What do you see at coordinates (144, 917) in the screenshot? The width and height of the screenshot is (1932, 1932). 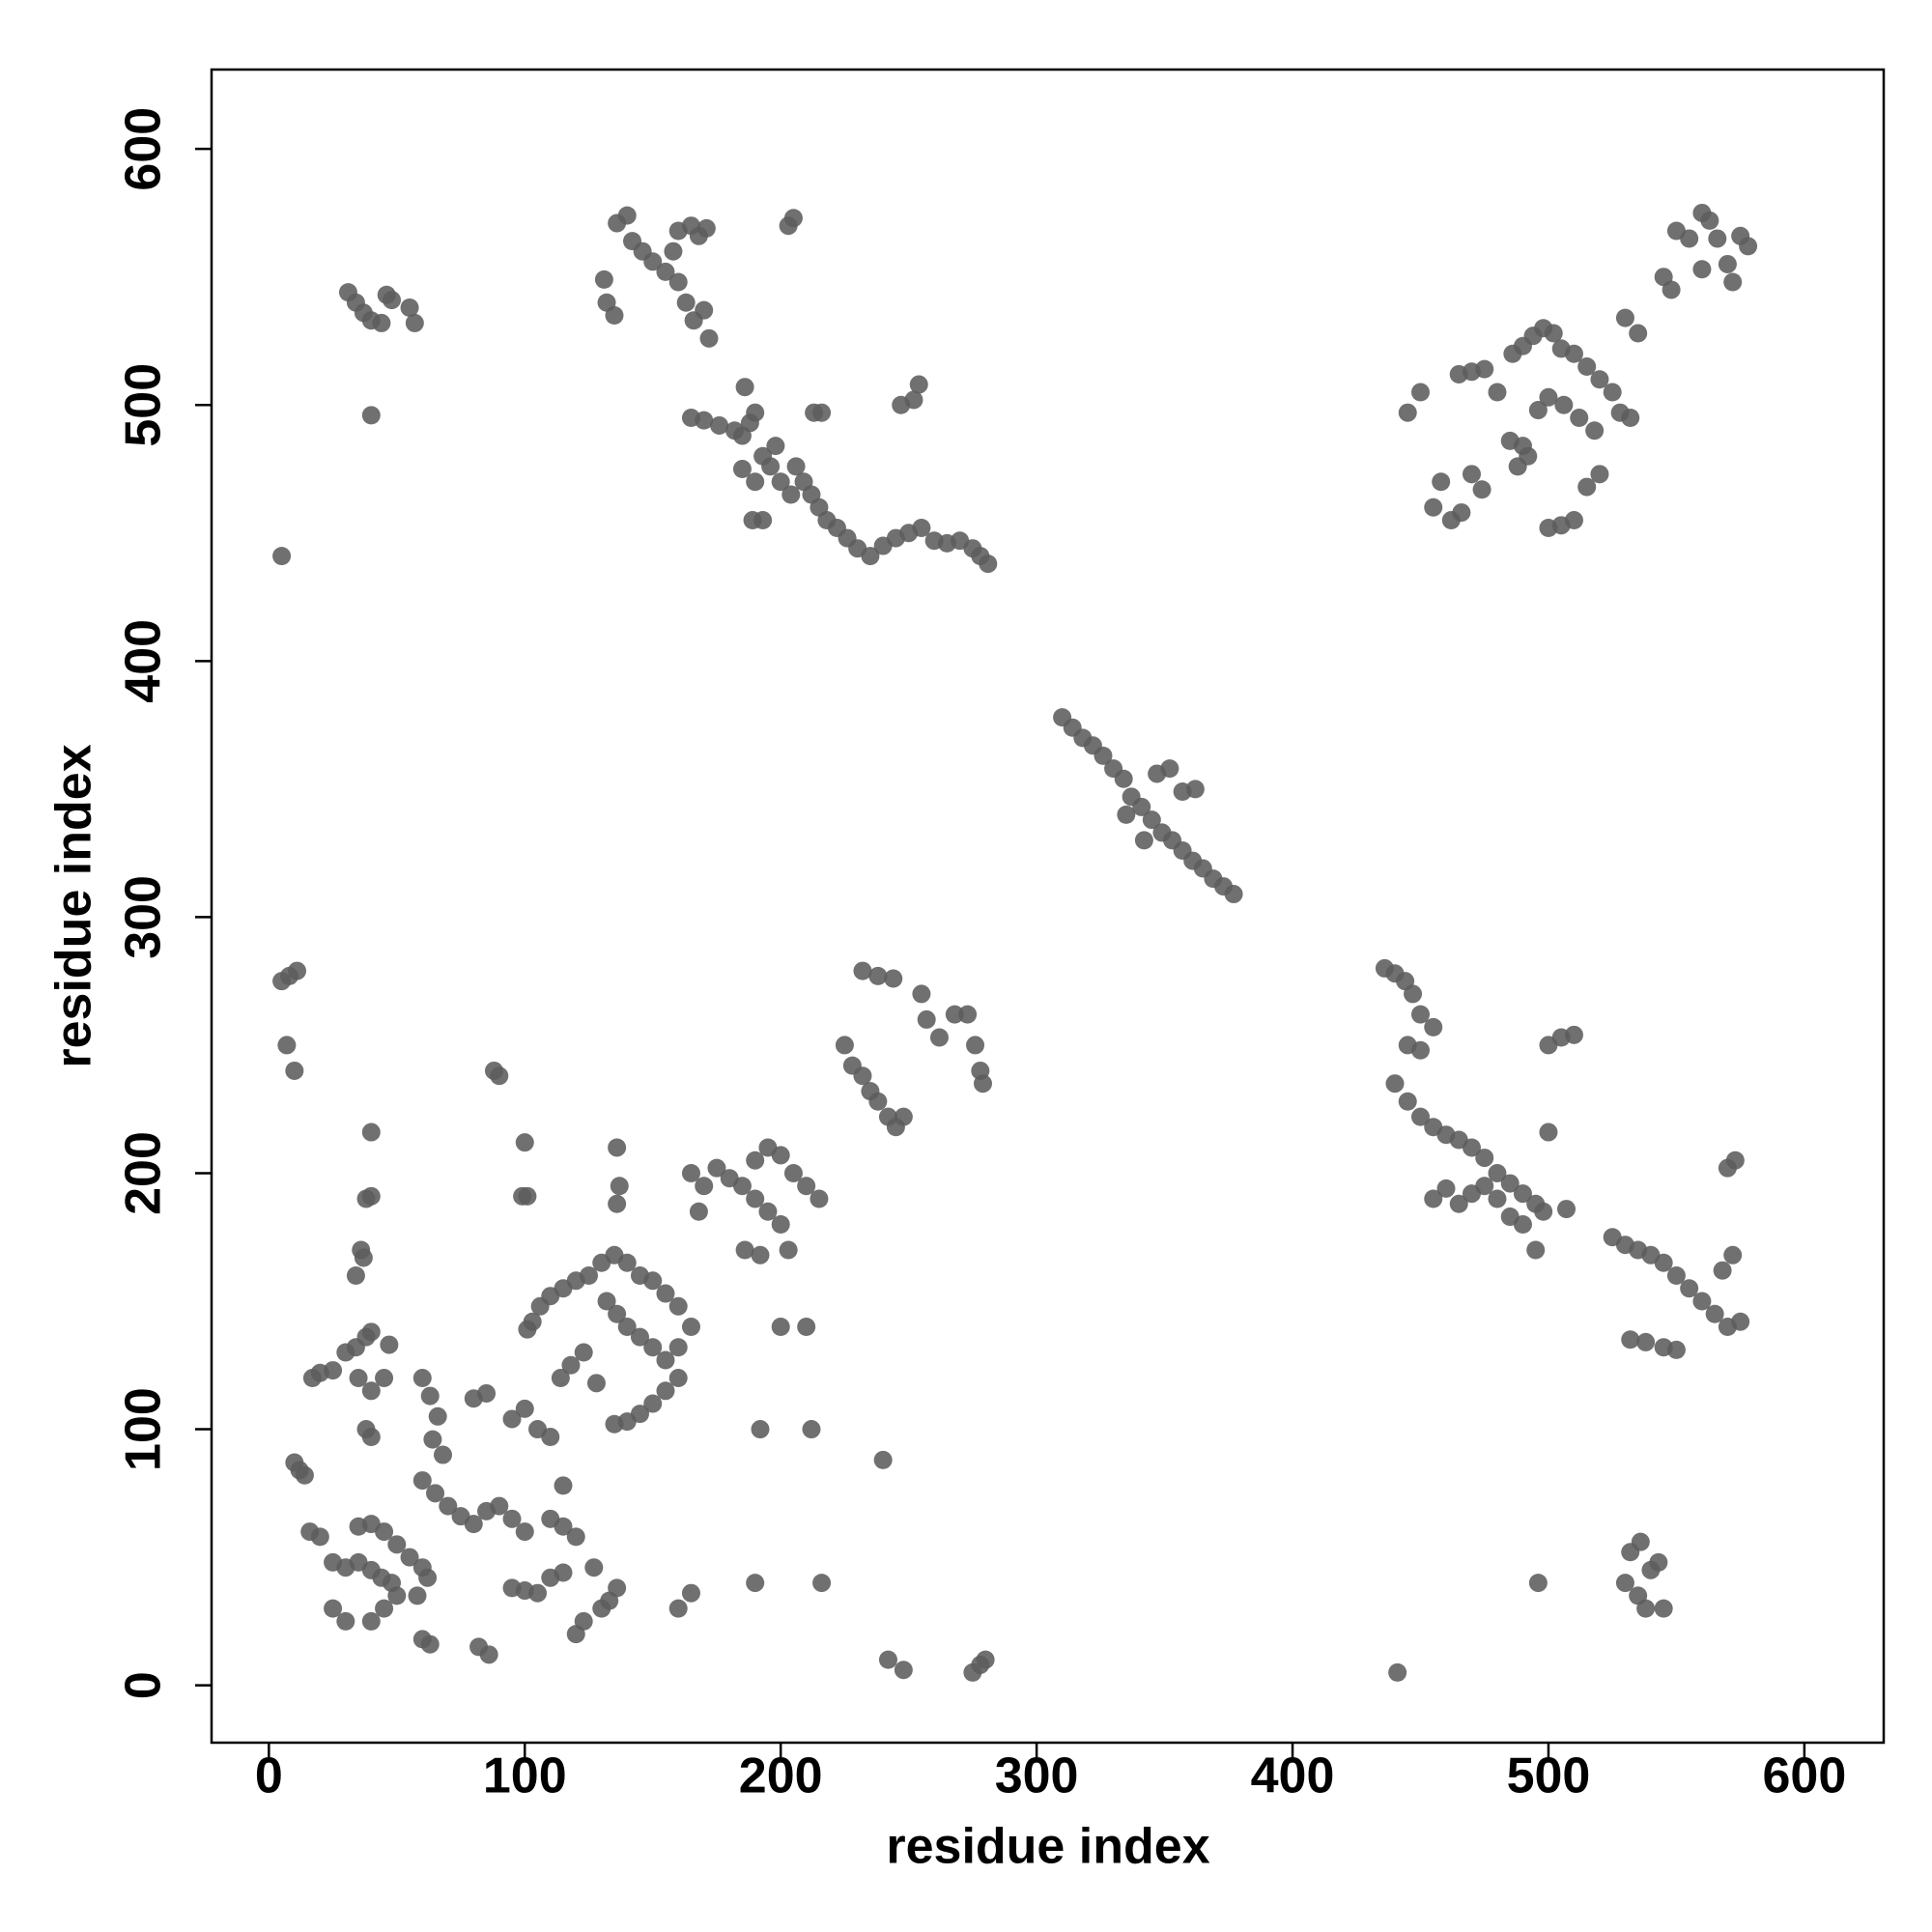 I see `y-tick-label: 300` at bounding box center [144, 917].